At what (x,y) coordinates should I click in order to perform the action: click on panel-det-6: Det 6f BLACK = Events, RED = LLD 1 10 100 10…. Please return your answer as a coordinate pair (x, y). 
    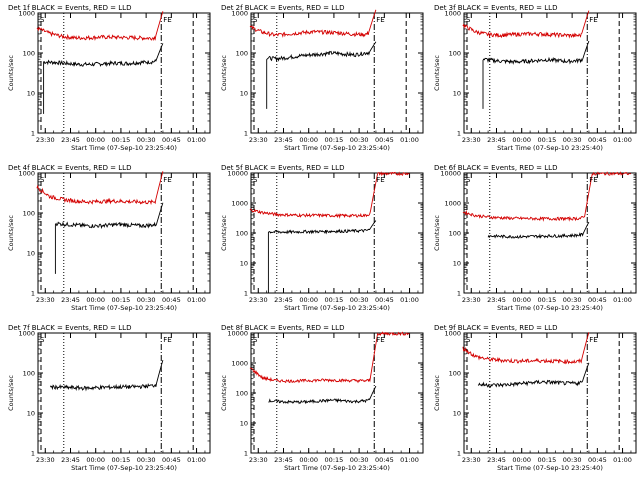
    Looking at the image, I should click on (535, 238).